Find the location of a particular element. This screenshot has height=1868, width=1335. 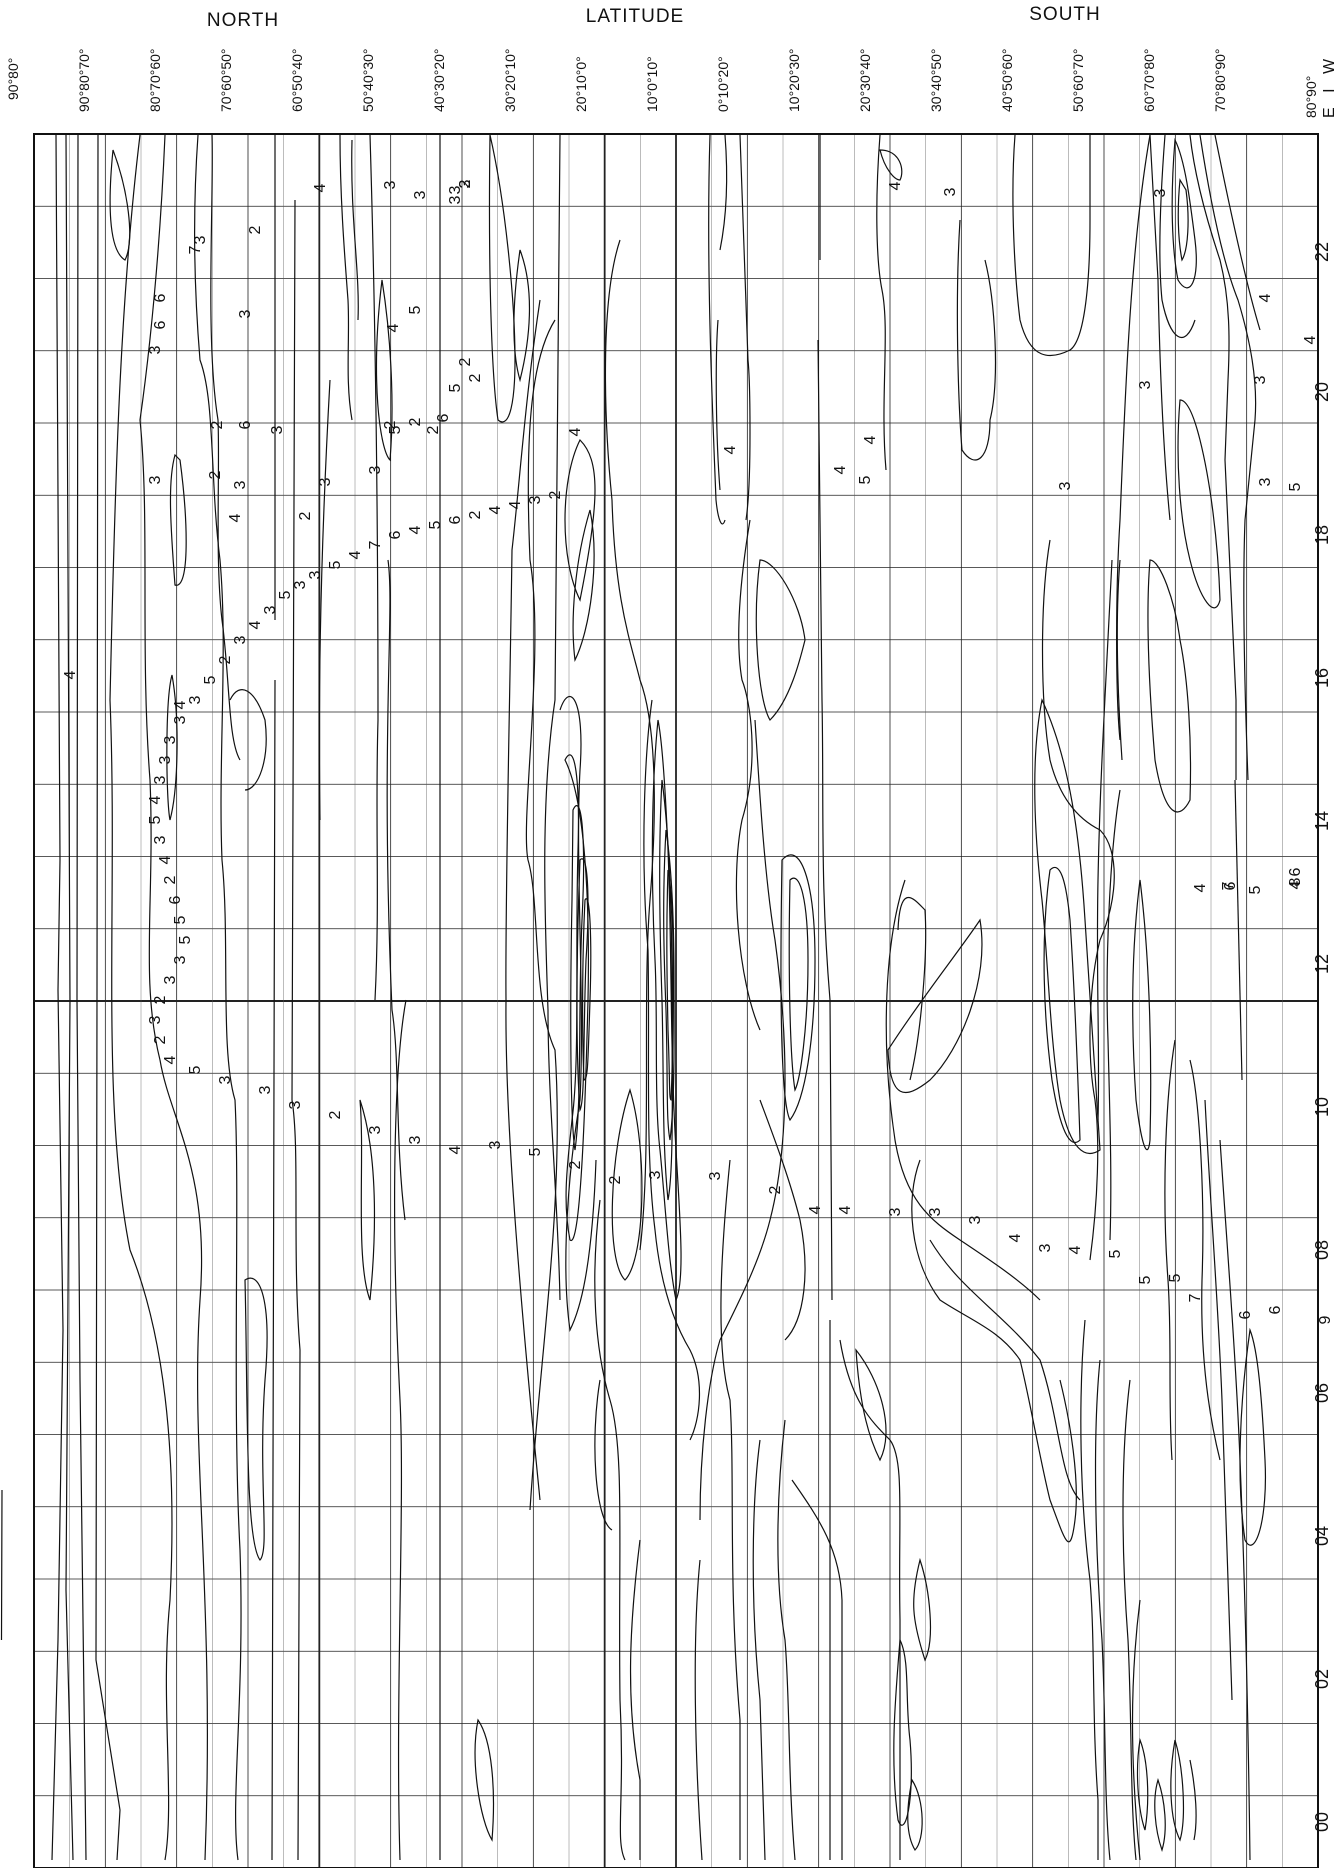

corner-left-label: 90°80° is located at coordinates (13, 79).